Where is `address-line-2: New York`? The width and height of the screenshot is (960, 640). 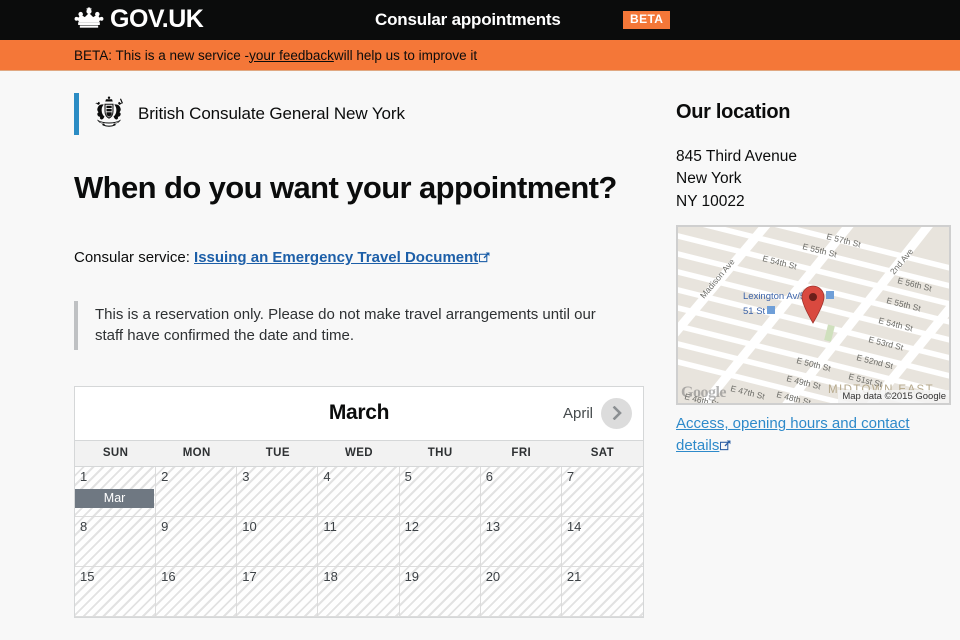
address-line-2: New York is located at coordinates (709, 179).